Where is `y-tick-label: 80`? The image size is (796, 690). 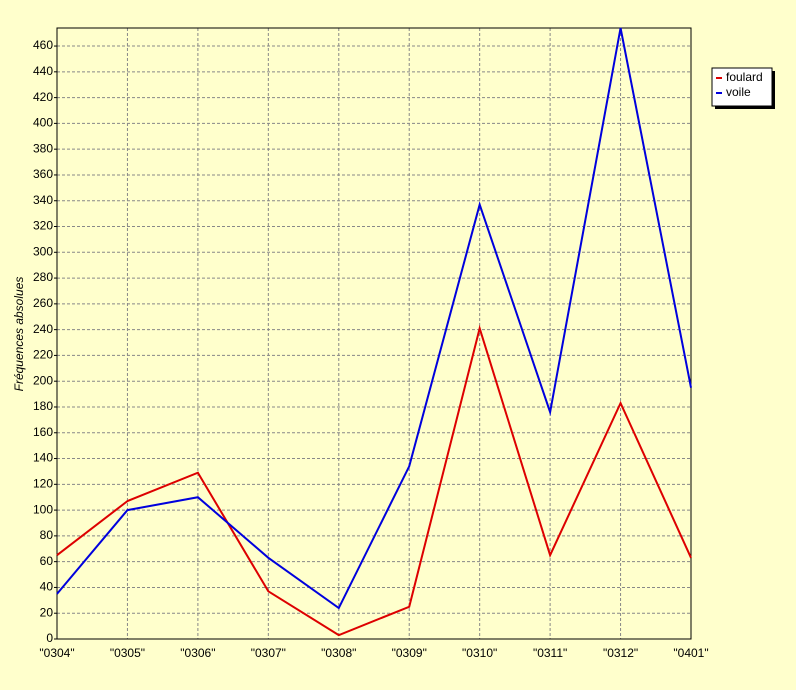 y-tick-label: 80 is located at coordinates (47, 535).